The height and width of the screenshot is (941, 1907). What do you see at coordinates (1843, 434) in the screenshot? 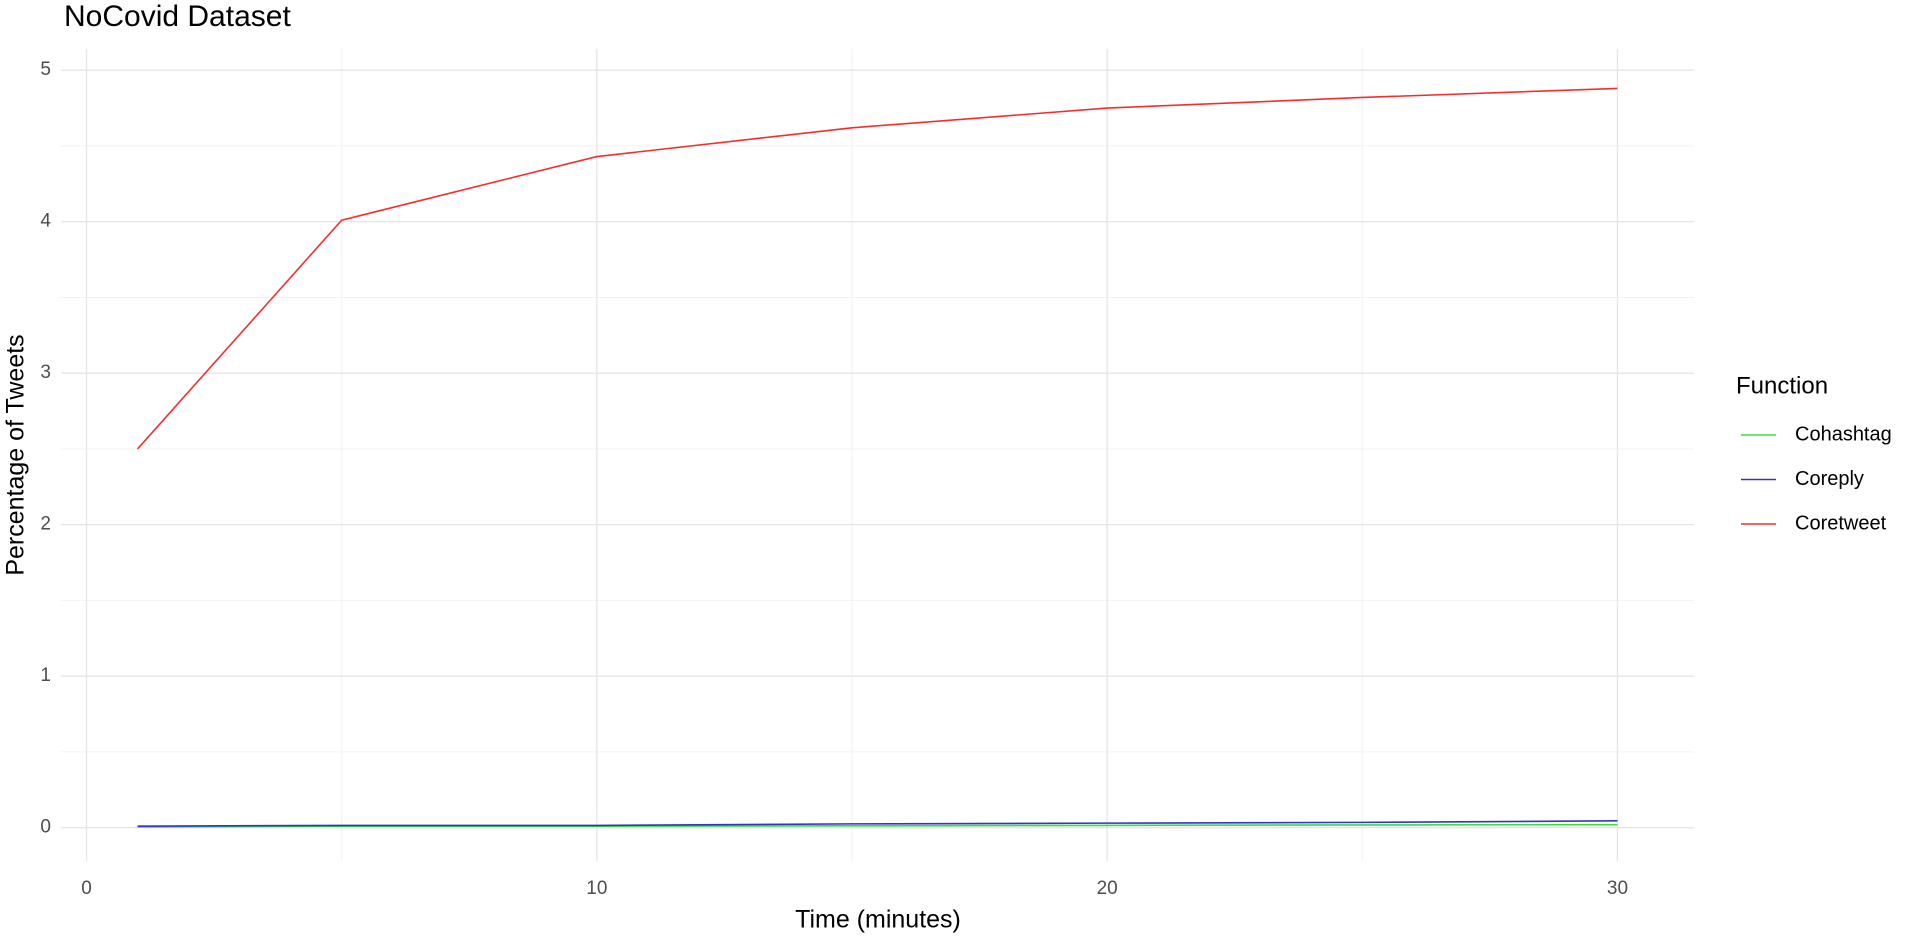
I see `legend-label: Cohashtag` at bounding box center [1843, 434].